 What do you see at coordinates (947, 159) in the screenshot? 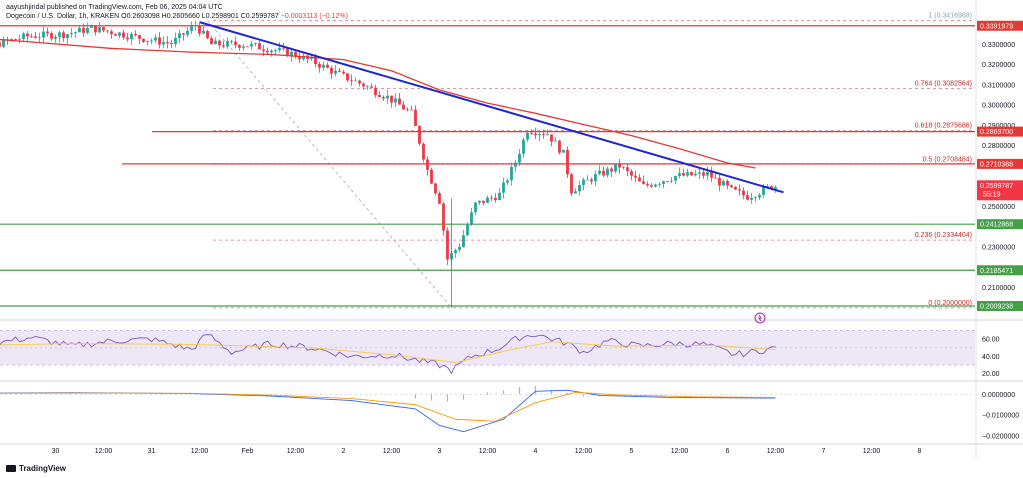
I see `fib-level-label: 0.5 (0.2708484)` at bounding box center [947, 159].